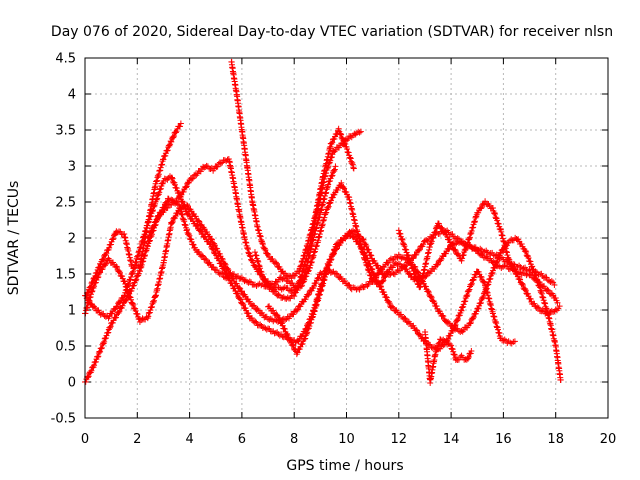  Describe the element at coordinates (65, 203) in the screenshot. I see `y-tick-label: 2.5` at that location.